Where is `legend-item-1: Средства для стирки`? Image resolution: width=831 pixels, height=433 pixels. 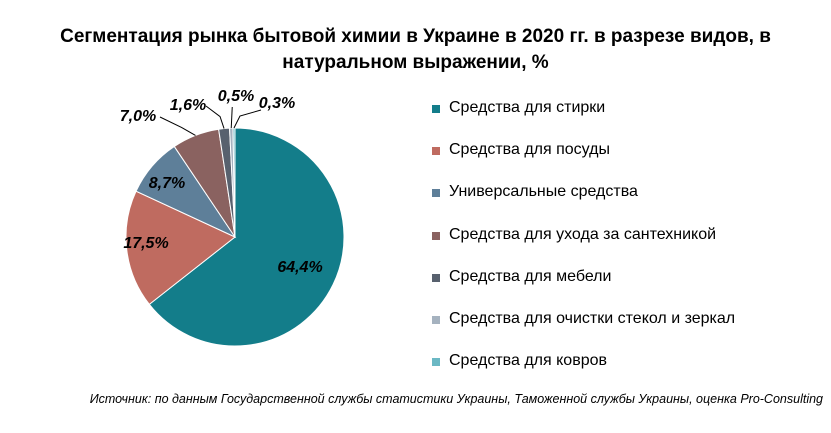
legend-item-1: Средства для стирки is located at coordinates (583, 120).